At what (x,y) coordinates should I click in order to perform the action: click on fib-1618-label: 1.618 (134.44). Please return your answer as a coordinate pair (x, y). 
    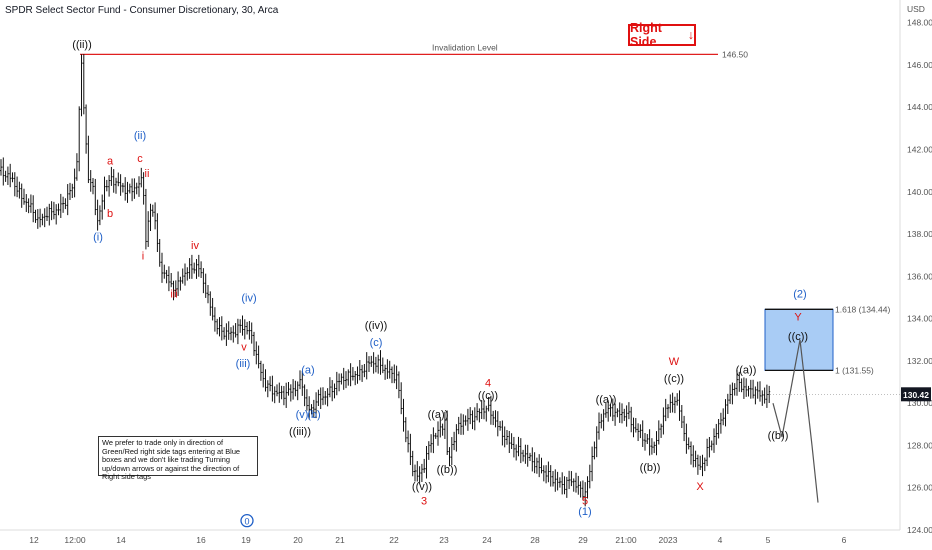
    Looking at the image, I should click on (862, 309).